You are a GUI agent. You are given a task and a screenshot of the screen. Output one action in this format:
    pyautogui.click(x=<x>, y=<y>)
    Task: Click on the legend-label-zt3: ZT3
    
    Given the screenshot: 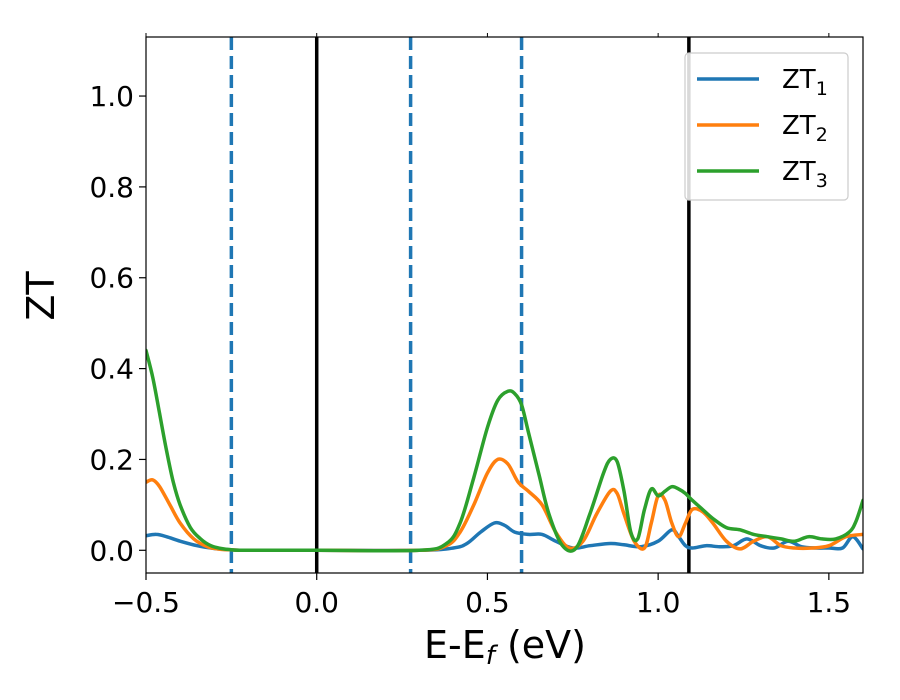 What is the action you would take?
    pyautogui.click(x=805, y=174)
    